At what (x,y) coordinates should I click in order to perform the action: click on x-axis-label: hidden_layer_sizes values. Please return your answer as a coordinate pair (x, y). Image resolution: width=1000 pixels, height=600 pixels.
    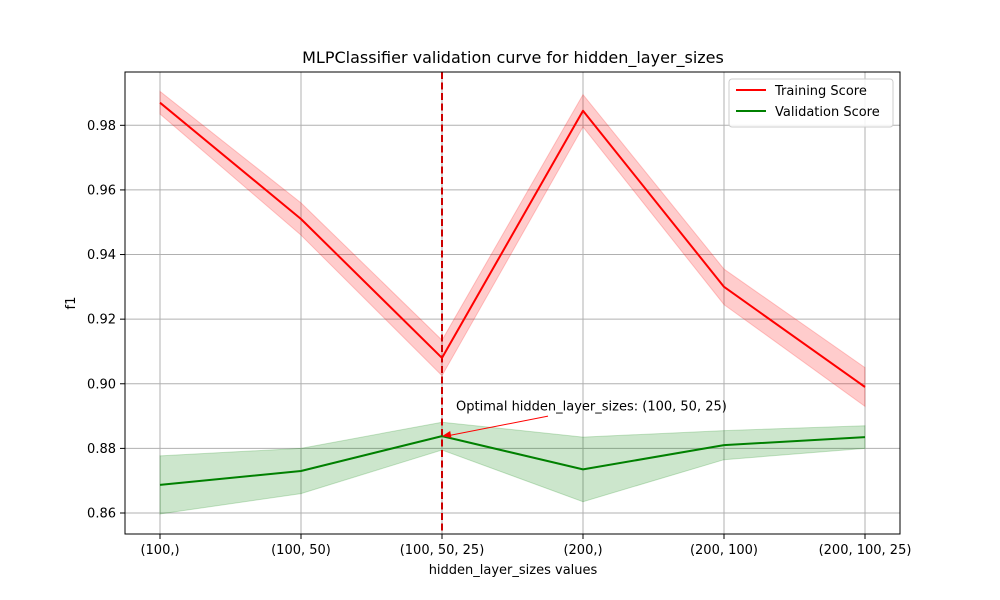
    Looking at the image, I should click on (513, 570).